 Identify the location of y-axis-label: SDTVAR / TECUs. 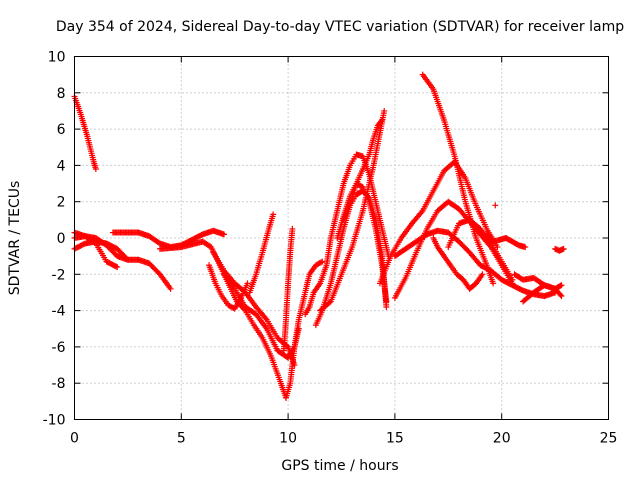
(15, 238).